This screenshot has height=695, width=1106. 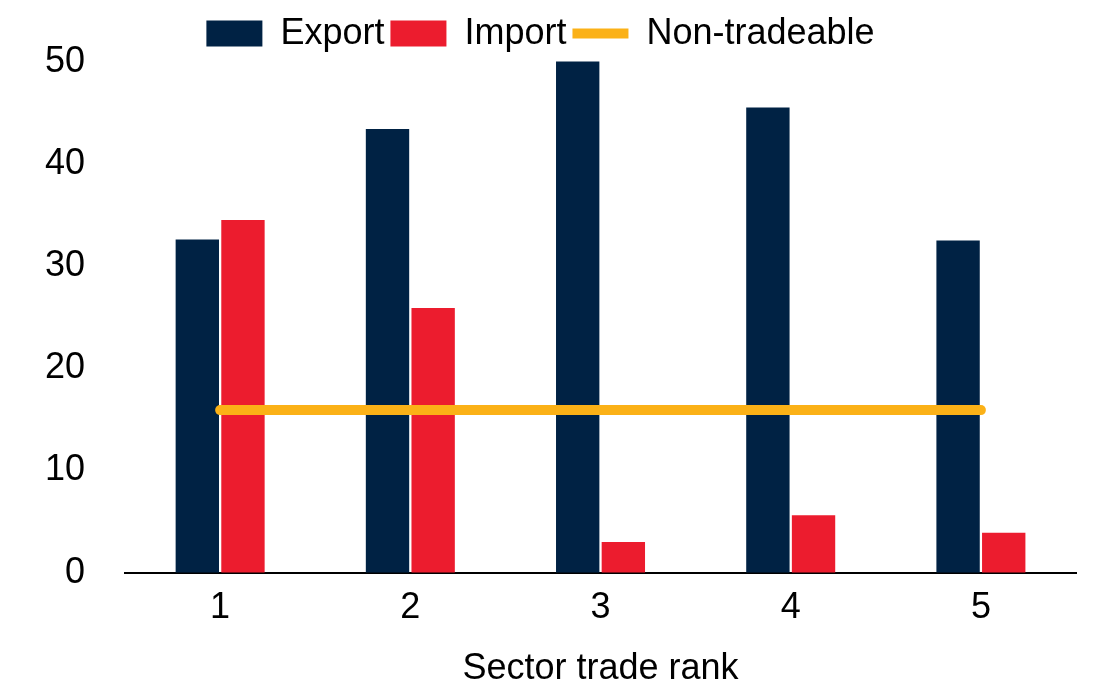 What do you see at coordinates (601, 667) in the screenshot?
I see `x-axis-title: Sector trade rank` at bounding box center [601, 667].